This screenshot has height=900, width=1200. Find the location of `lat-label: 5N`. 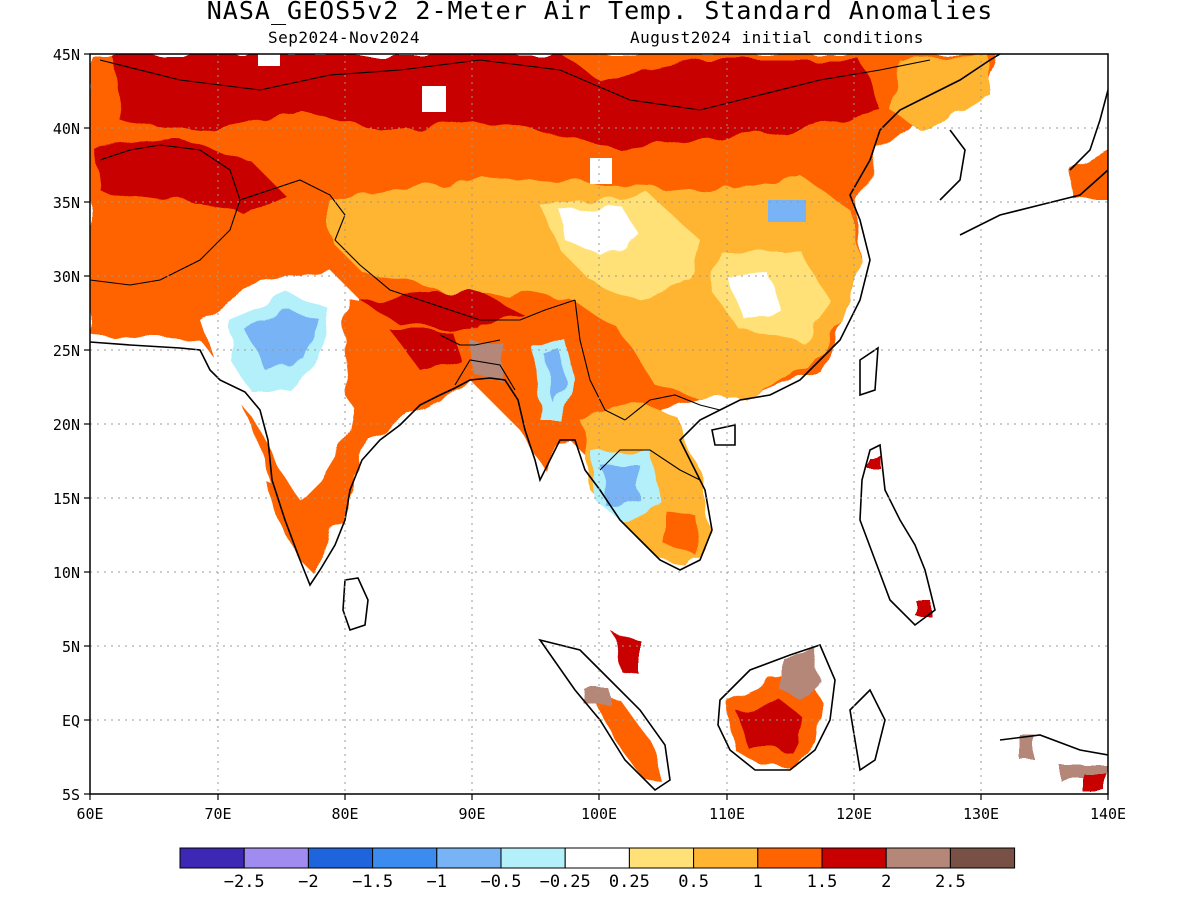

lat-label: 5N is located at coordinates (71, 647).